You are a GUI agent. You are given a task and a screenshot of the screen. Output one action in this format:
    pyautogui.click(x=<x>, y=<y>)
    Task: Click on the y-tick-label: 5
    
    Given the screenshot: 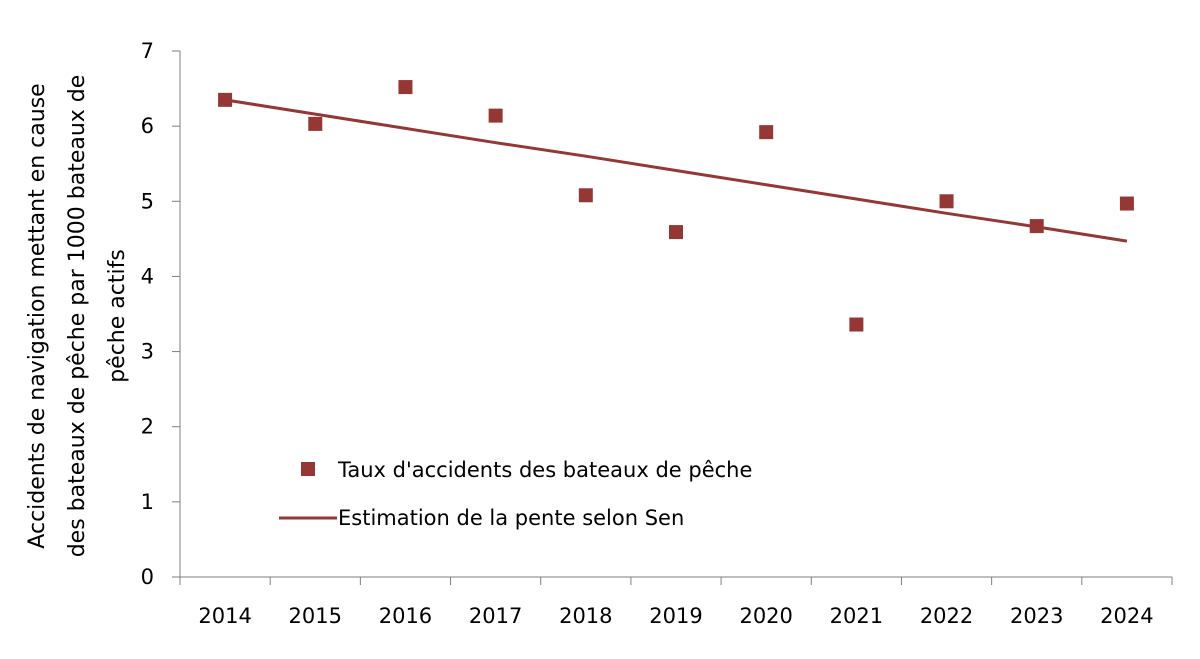 What is the action you would take?
    pyautogui.click(x=147, y=201)
    